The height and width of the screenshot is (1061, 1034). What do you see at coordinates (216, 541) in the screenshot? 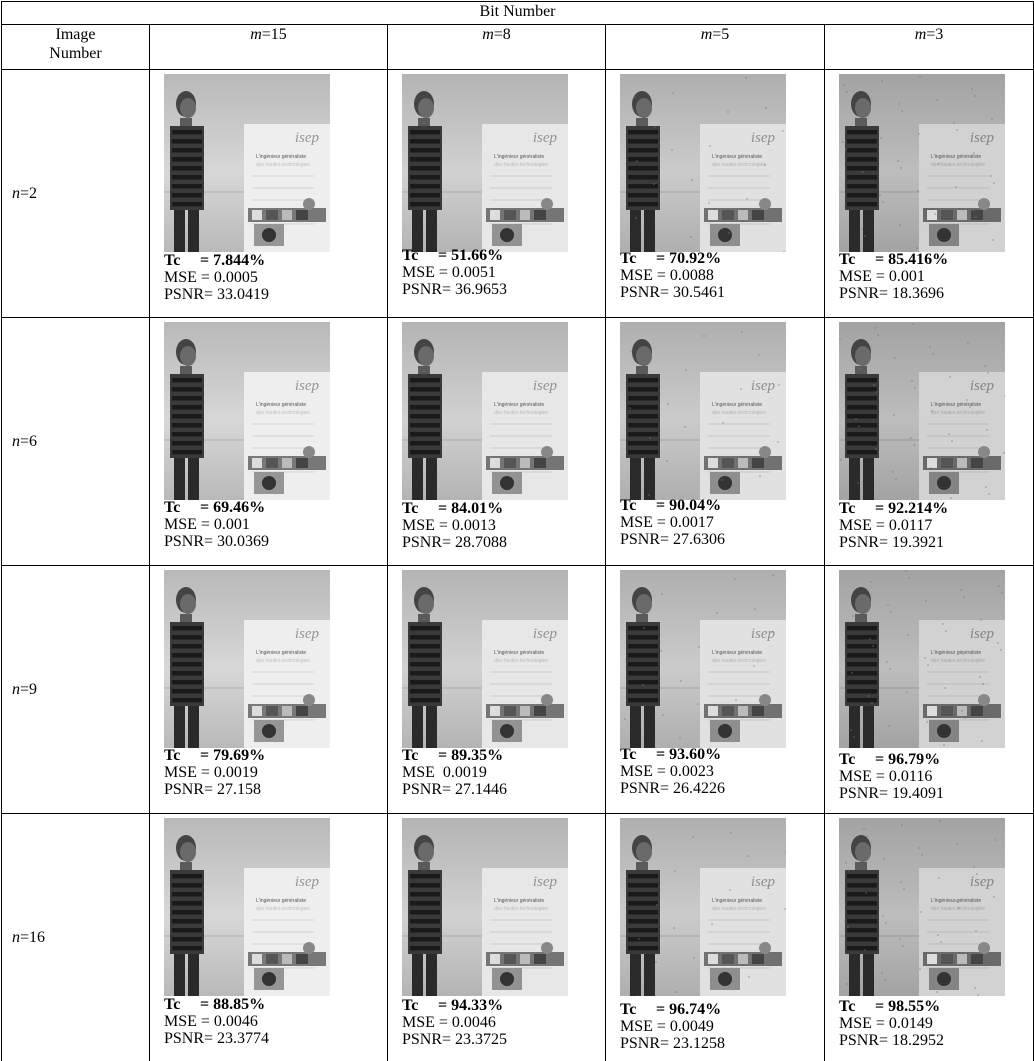
I see `psnr-value: PSNR= 30.0369` at bounding box center [216, 541].